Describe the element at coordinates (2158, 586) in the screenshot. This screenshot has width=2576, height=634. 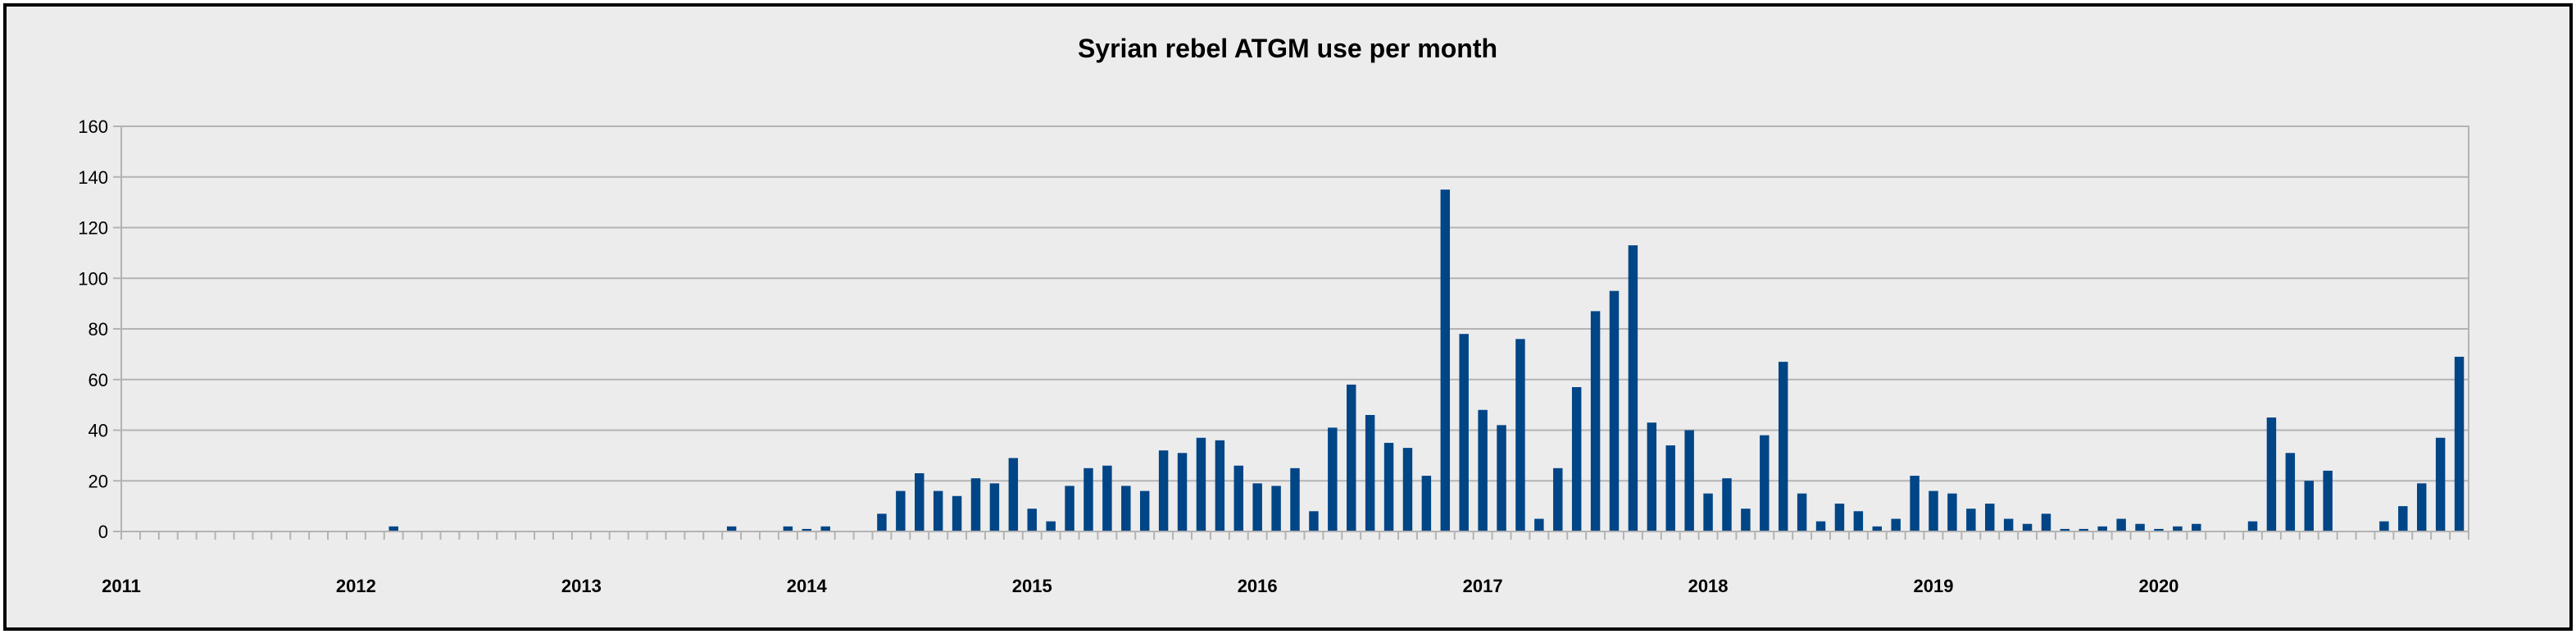
I see `x-tick-label: 2020` at that location.